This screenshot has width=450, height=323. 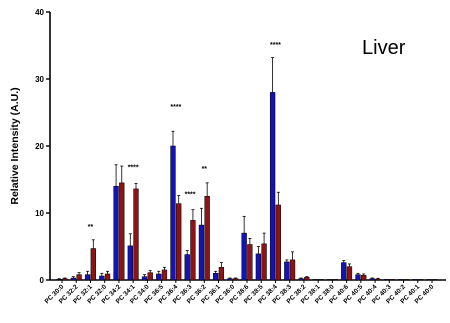 I want to click on y-tick-label: 10, so click(x=39, y=213).